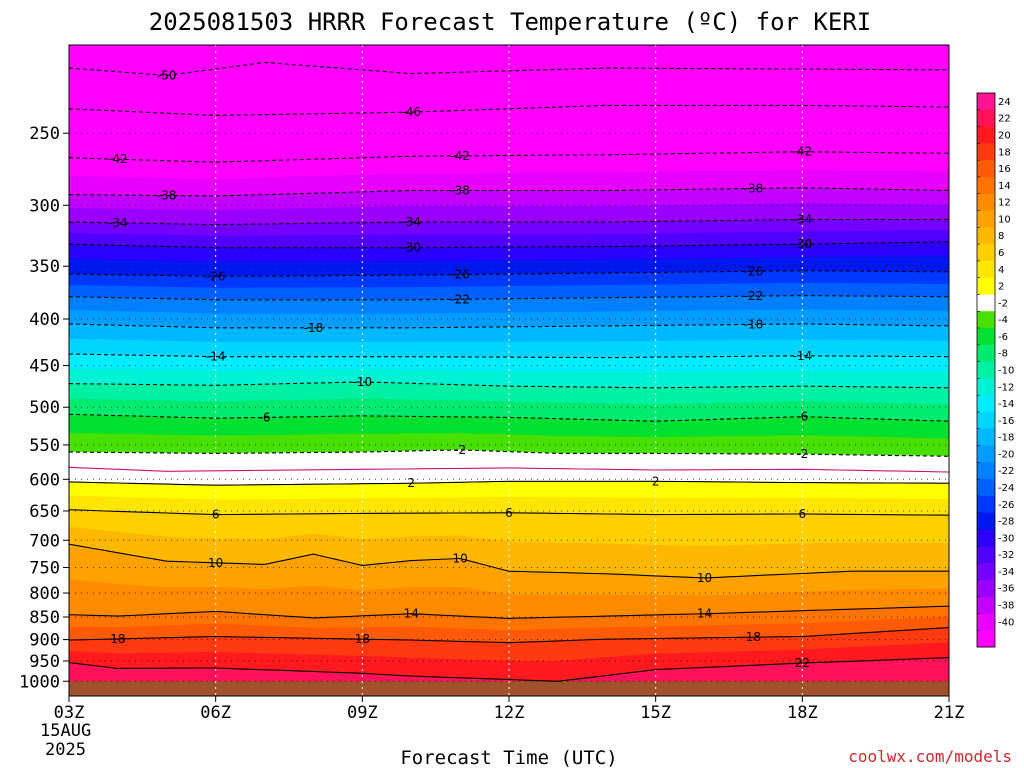 This screenshot has width=1024, height=768. What do you see at coordinates (44, 641) in the screenshot?
I see `y-tick-label: 900` at bounding box center [44, 641].